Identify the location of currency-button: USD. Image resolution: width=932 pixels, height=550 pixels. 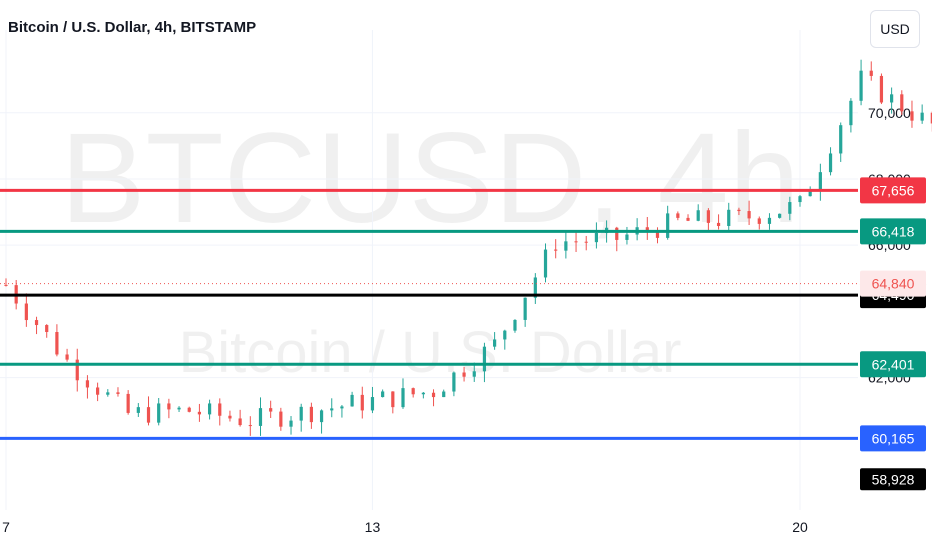
(895, 29).